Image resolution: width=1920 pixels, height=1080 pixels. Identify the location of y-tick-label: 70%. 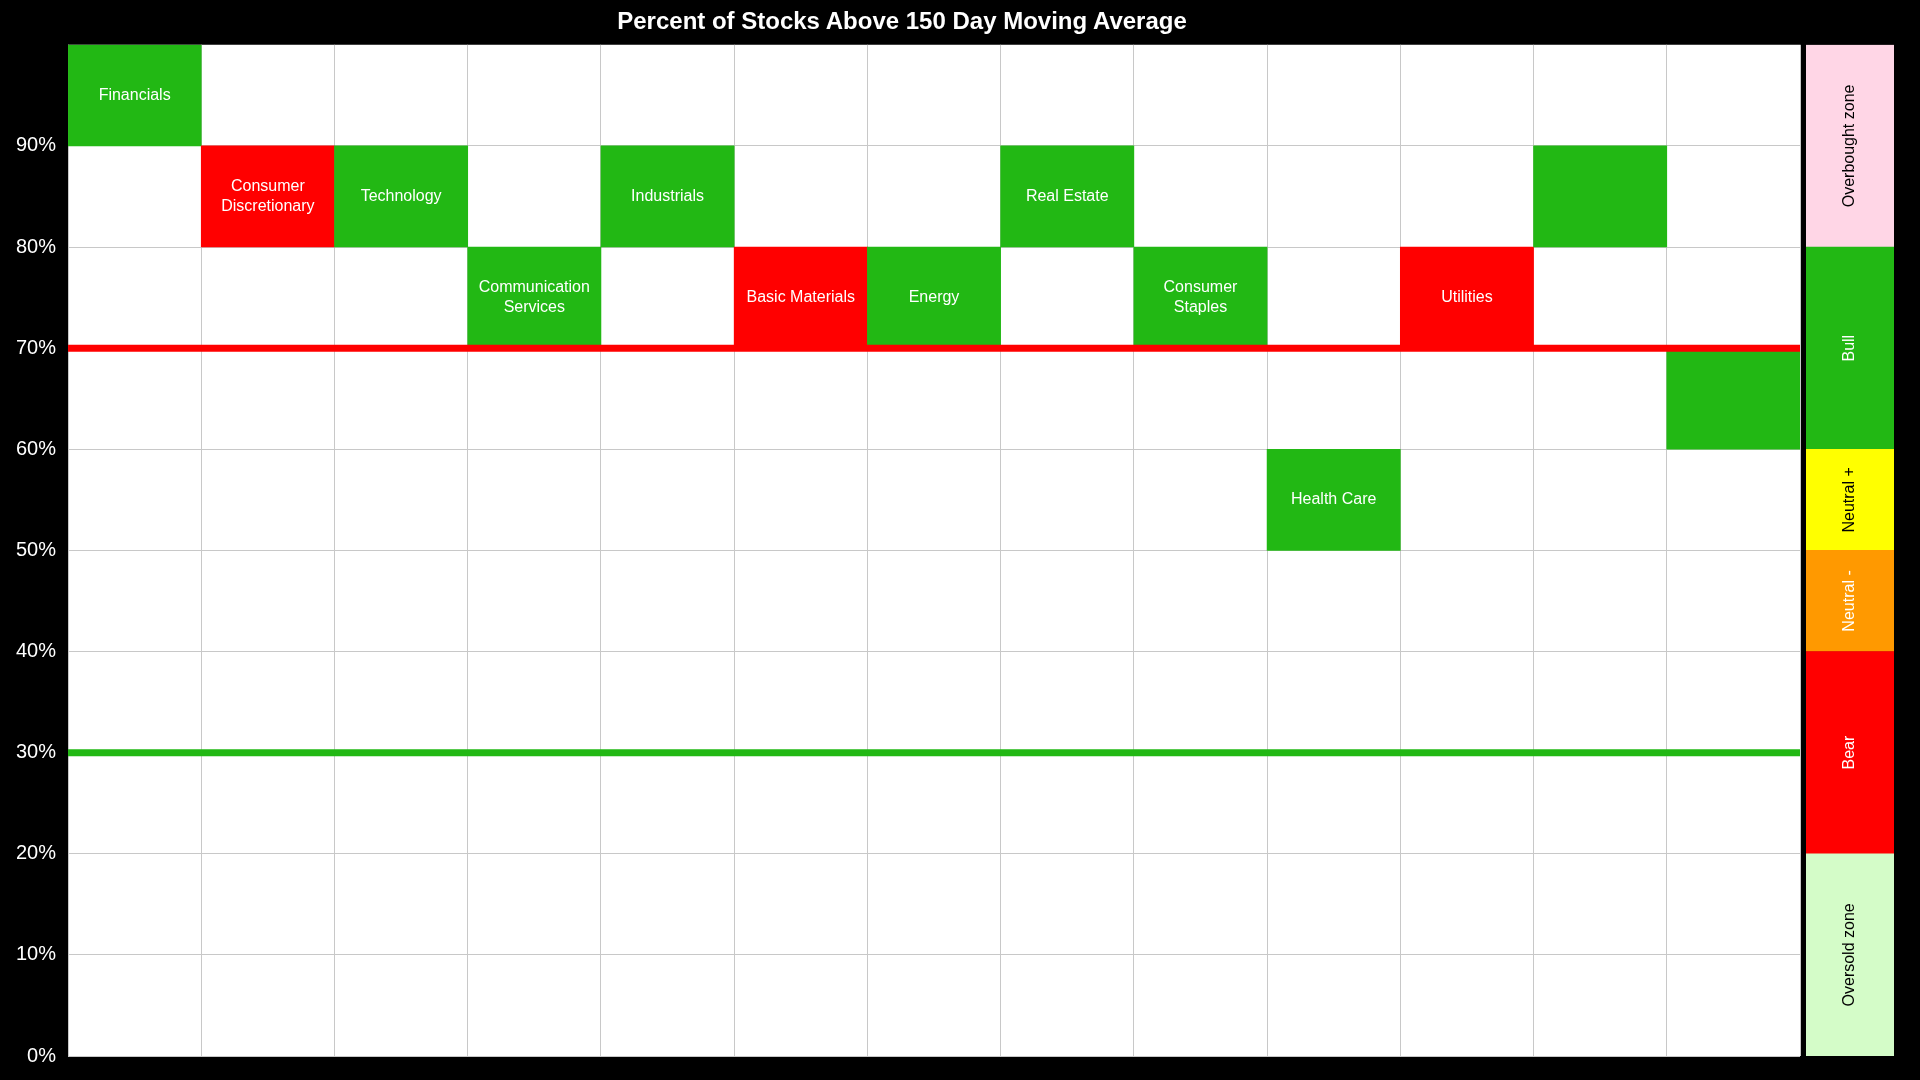
(36, 346).